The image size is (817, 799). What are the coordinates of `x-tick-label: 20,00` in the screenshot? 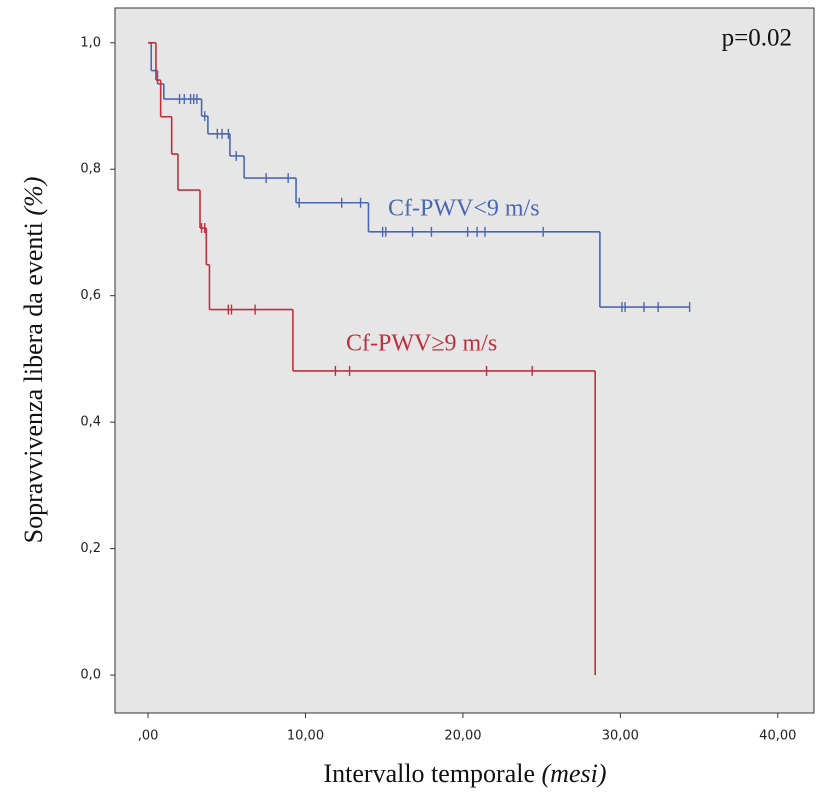 It's located at (462, 736).